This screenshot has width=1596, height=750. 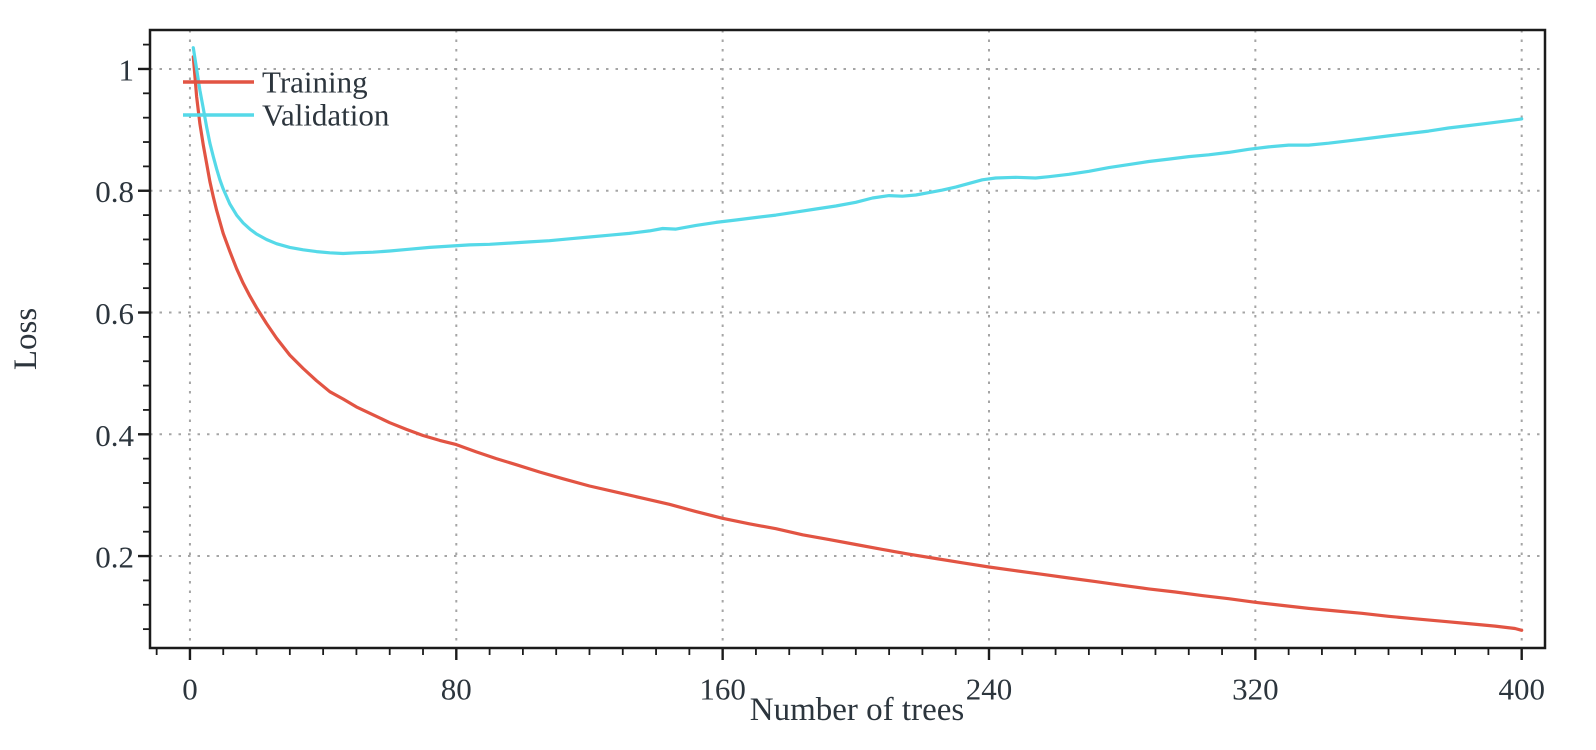 I want to click on x-axis-title: Number of trees, so click(x=857, y=710).